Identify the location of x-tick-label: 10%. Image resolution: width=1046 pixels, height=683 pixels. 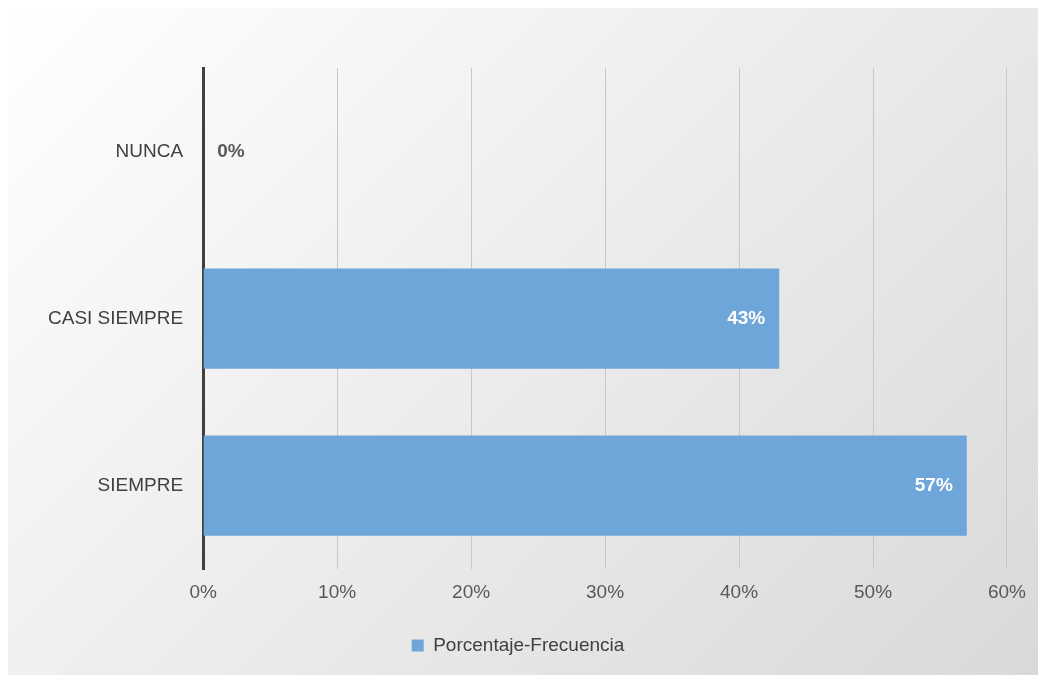
(337, 591).